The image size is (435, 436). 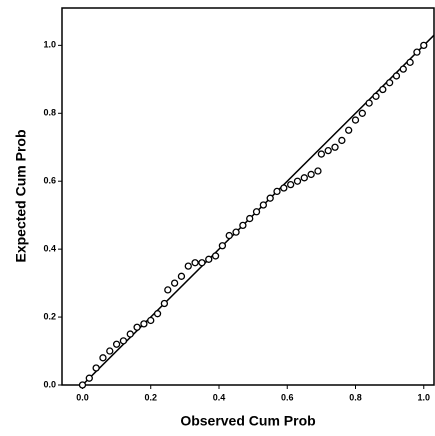 I want to click on x-tick-label: 0.4, so click(x=219, y=397).